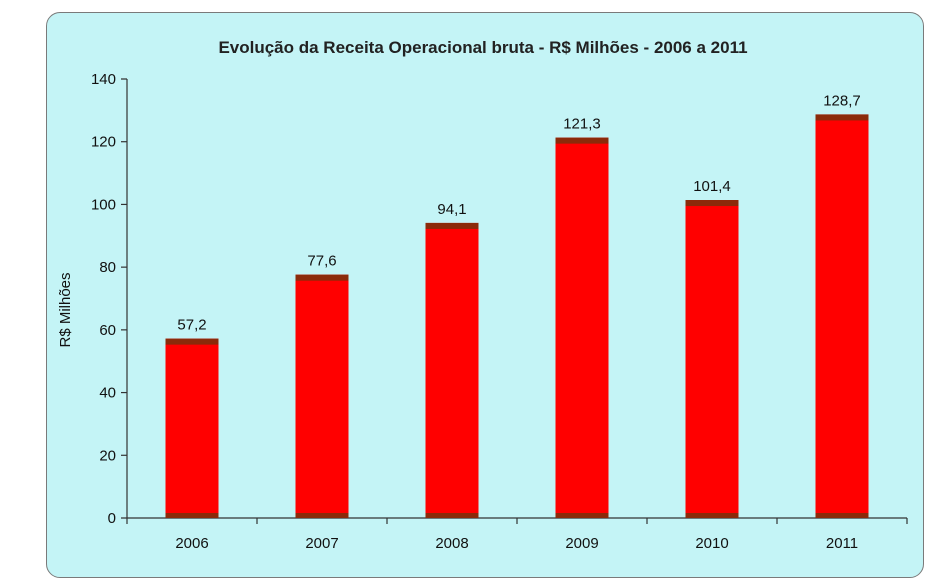  I want to click on bar-2006, so click(192, 428).